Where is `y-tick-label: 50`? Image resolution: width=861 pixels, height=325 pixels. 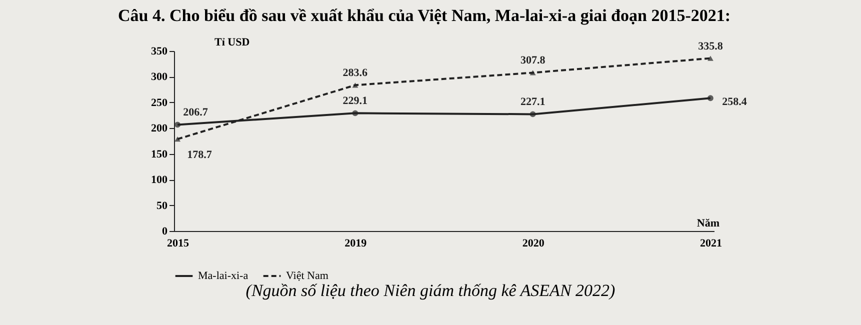
y-tick-label: 50 is located at coordinates (162, 206).